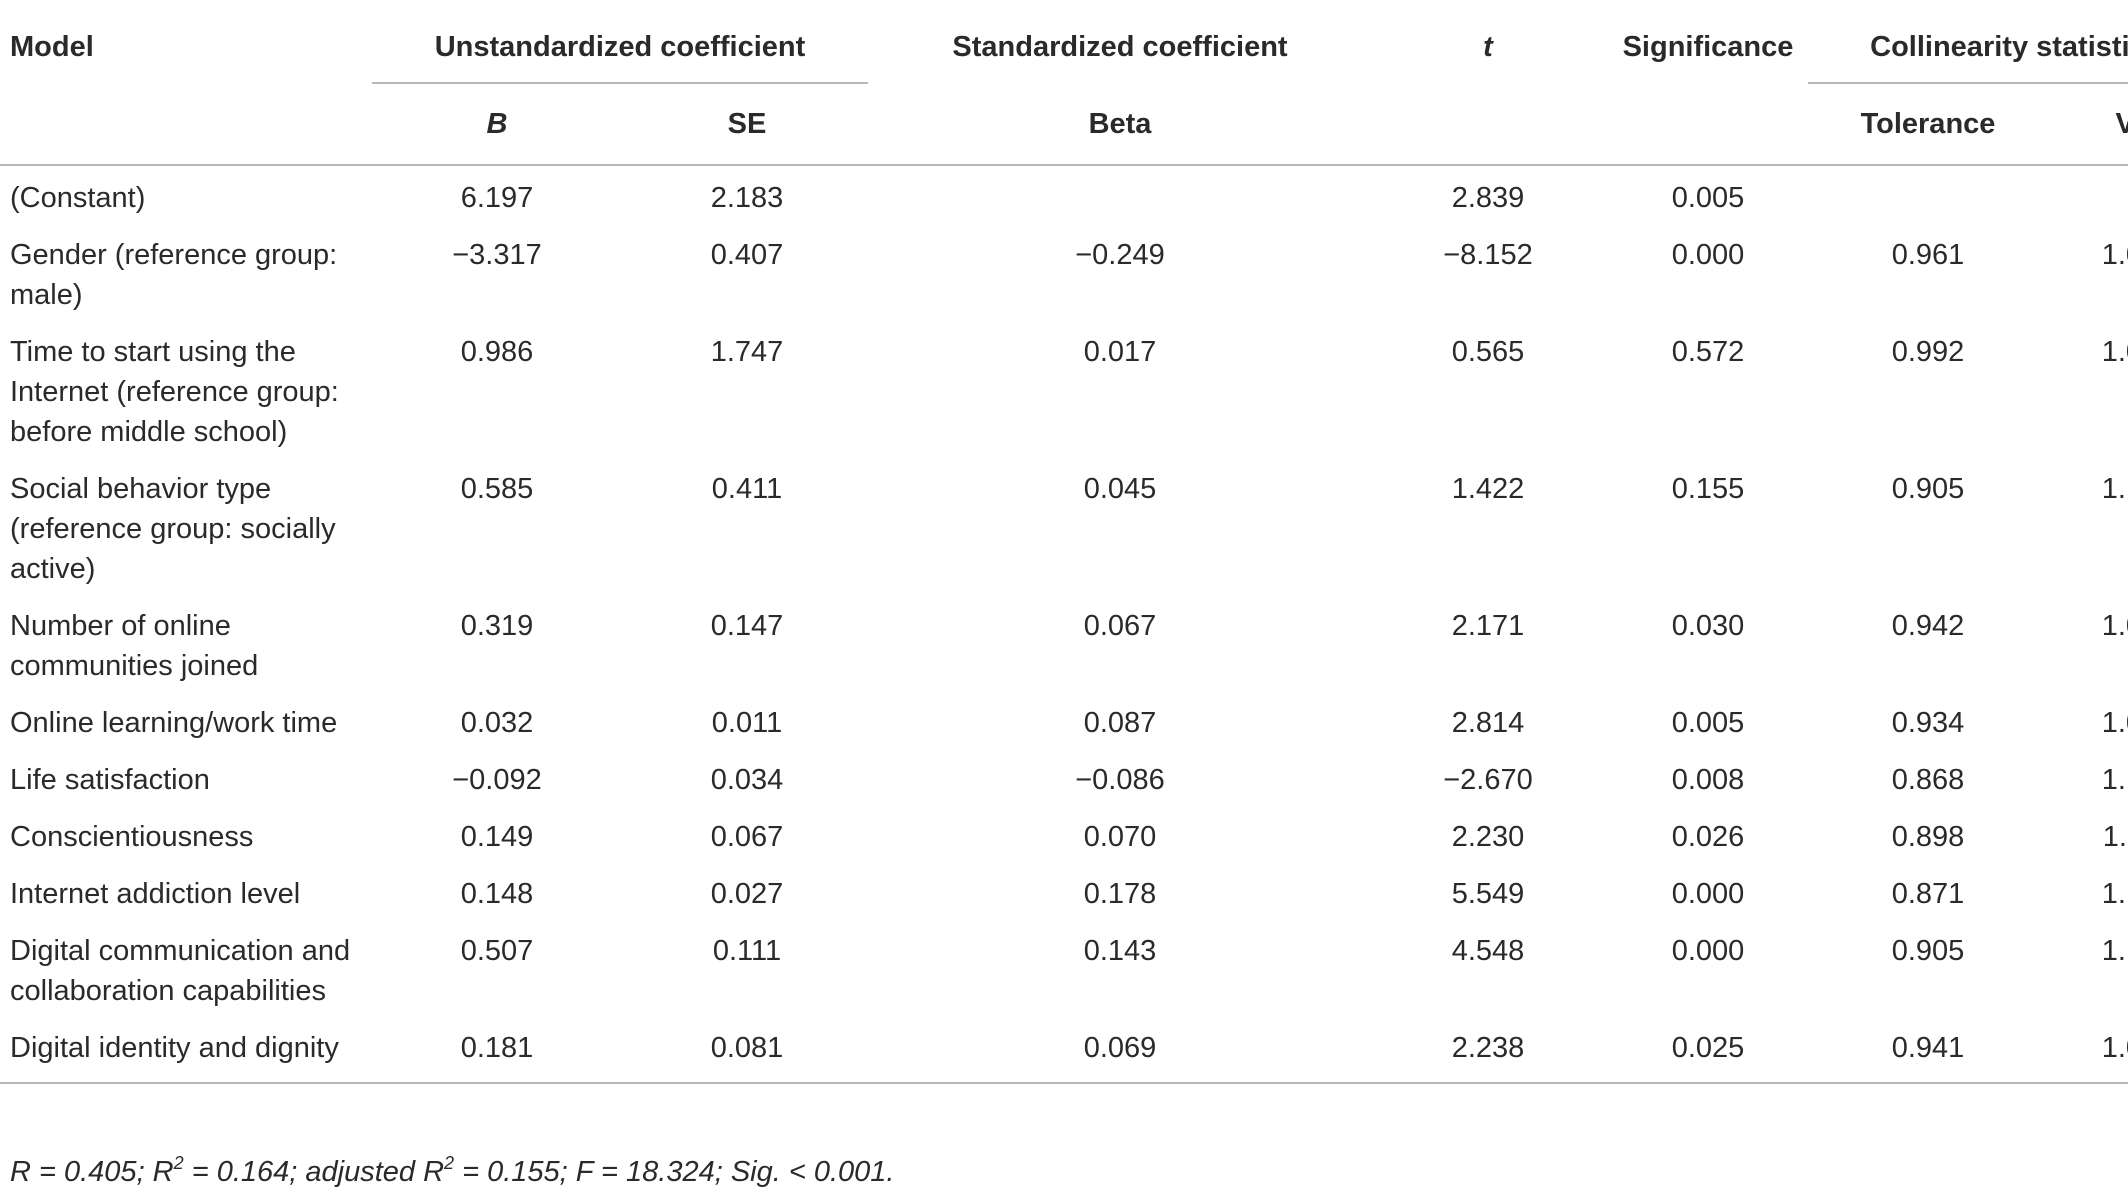  What do you see at coordinates (1708, 352) in the screenshot?
I see `cell-sig: 0.572` at bounding box center [1708, 352].